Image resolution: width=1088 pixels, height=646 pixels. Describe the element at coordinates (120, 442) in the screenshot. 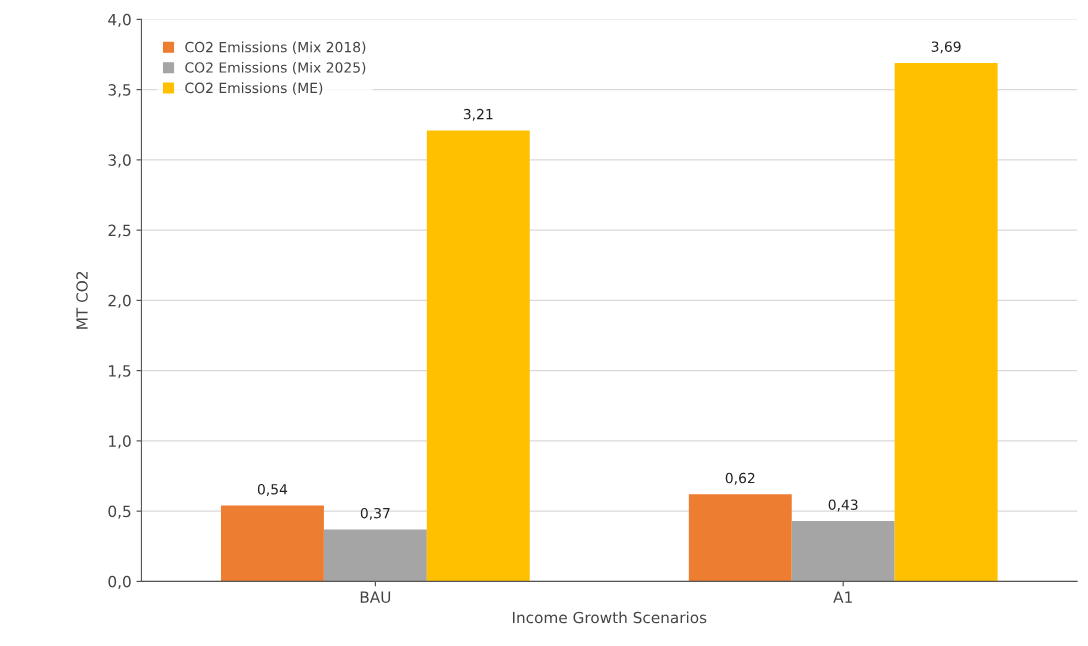

I see `y-tick-label: 1,0` at that location.